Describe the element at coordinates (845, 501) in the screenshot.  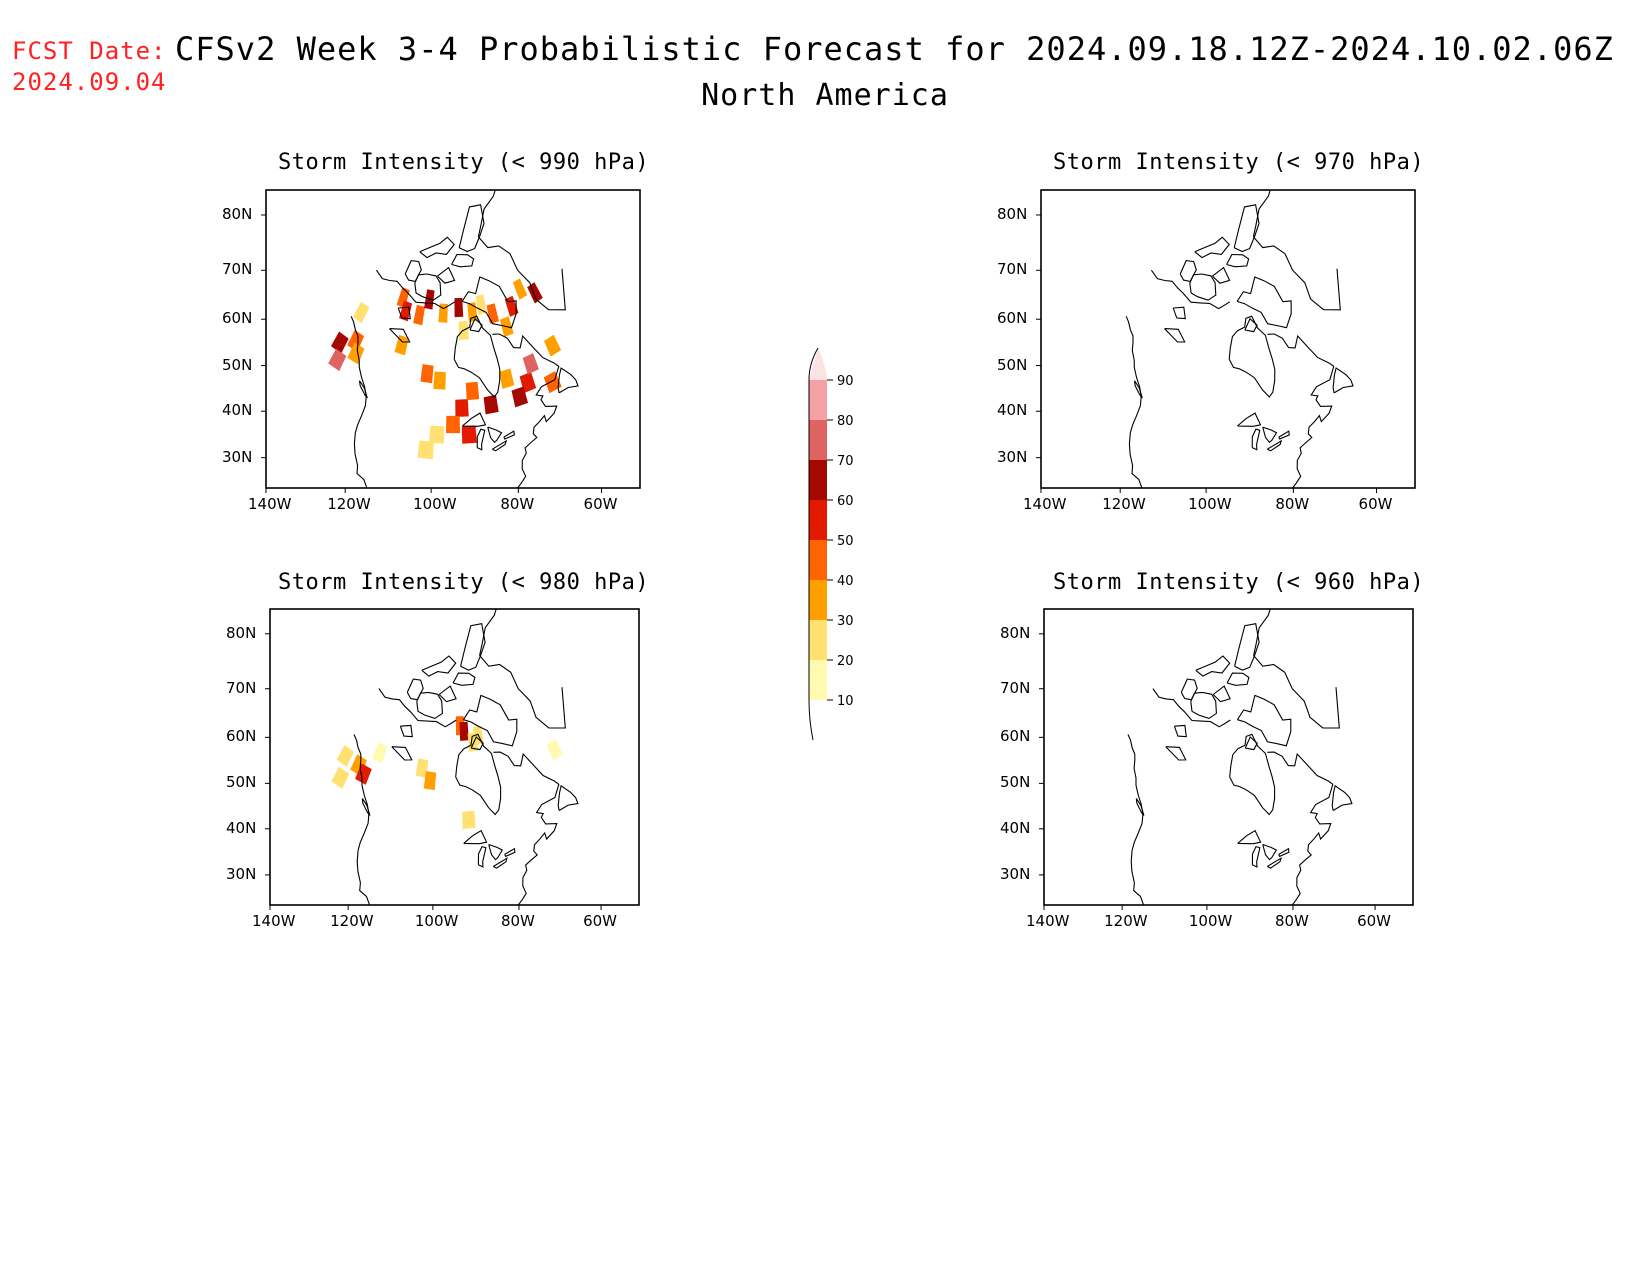
I see `colorbar-label: 60` at that location.